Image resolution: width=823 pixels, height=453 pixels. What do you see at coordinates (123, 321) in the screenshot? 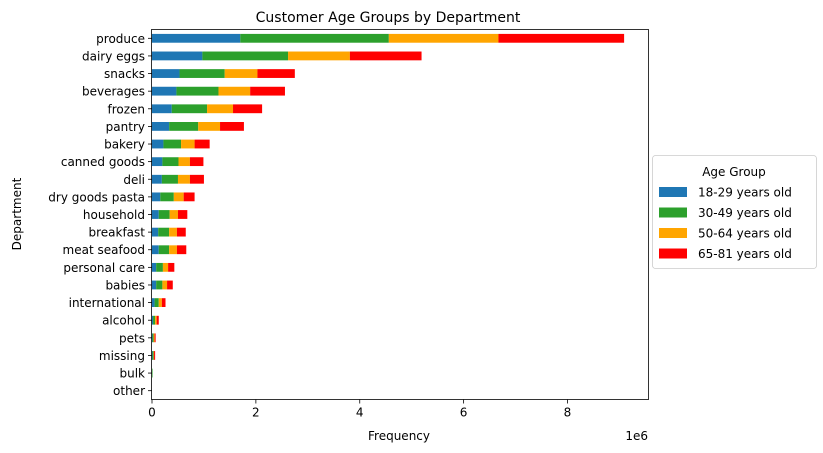
I see `y-tick-label: alcohol` at bounding box center [123, 321].